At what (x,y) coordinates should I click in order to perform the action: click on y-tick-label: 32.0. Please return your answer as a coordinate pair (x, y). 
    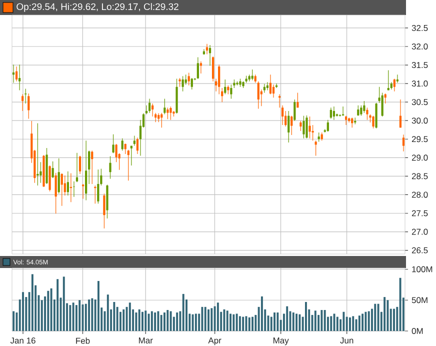
    Looking at the image, I should click on (420, 46).